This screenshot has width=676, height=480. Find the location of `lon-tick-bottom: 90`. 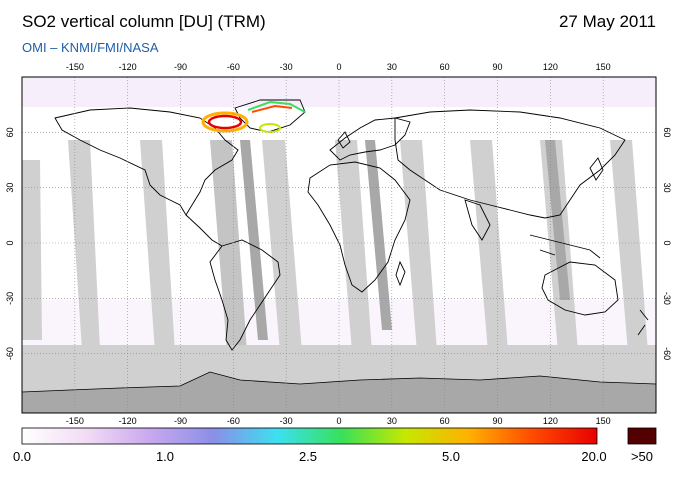

lon-tick-bottom: 90 is located at coordinates (497, 421).